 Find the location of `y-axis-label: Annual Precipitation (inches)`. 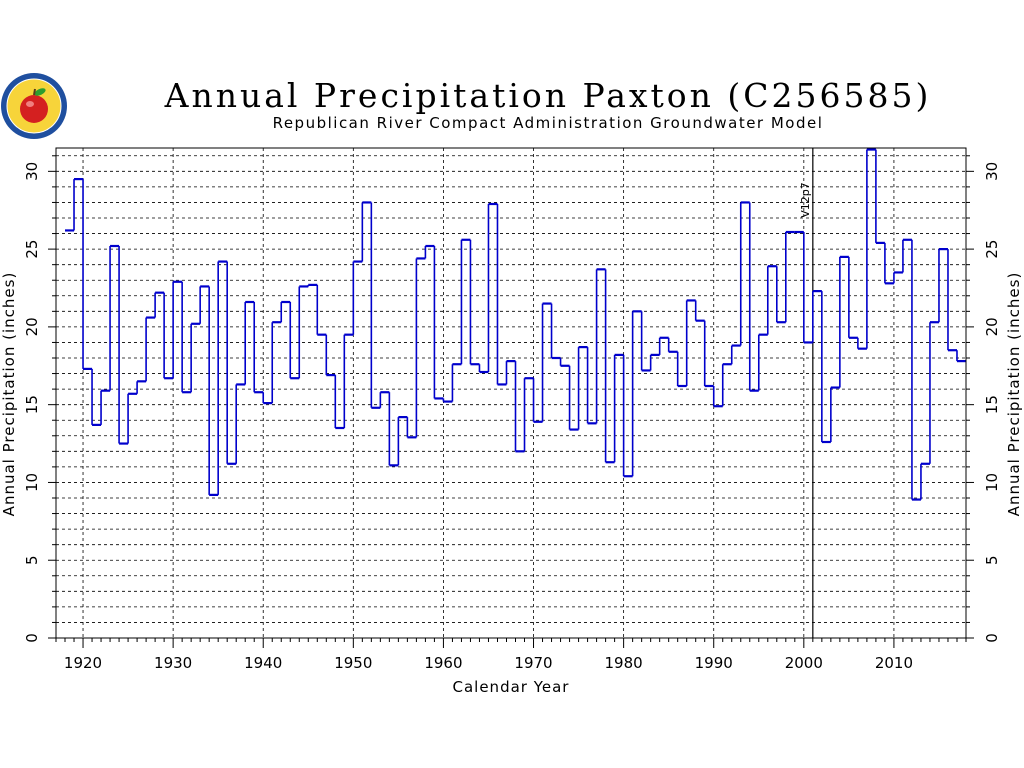

y-axis-label: Annual Precipitation (inches) is located at coordinates (9, 394).